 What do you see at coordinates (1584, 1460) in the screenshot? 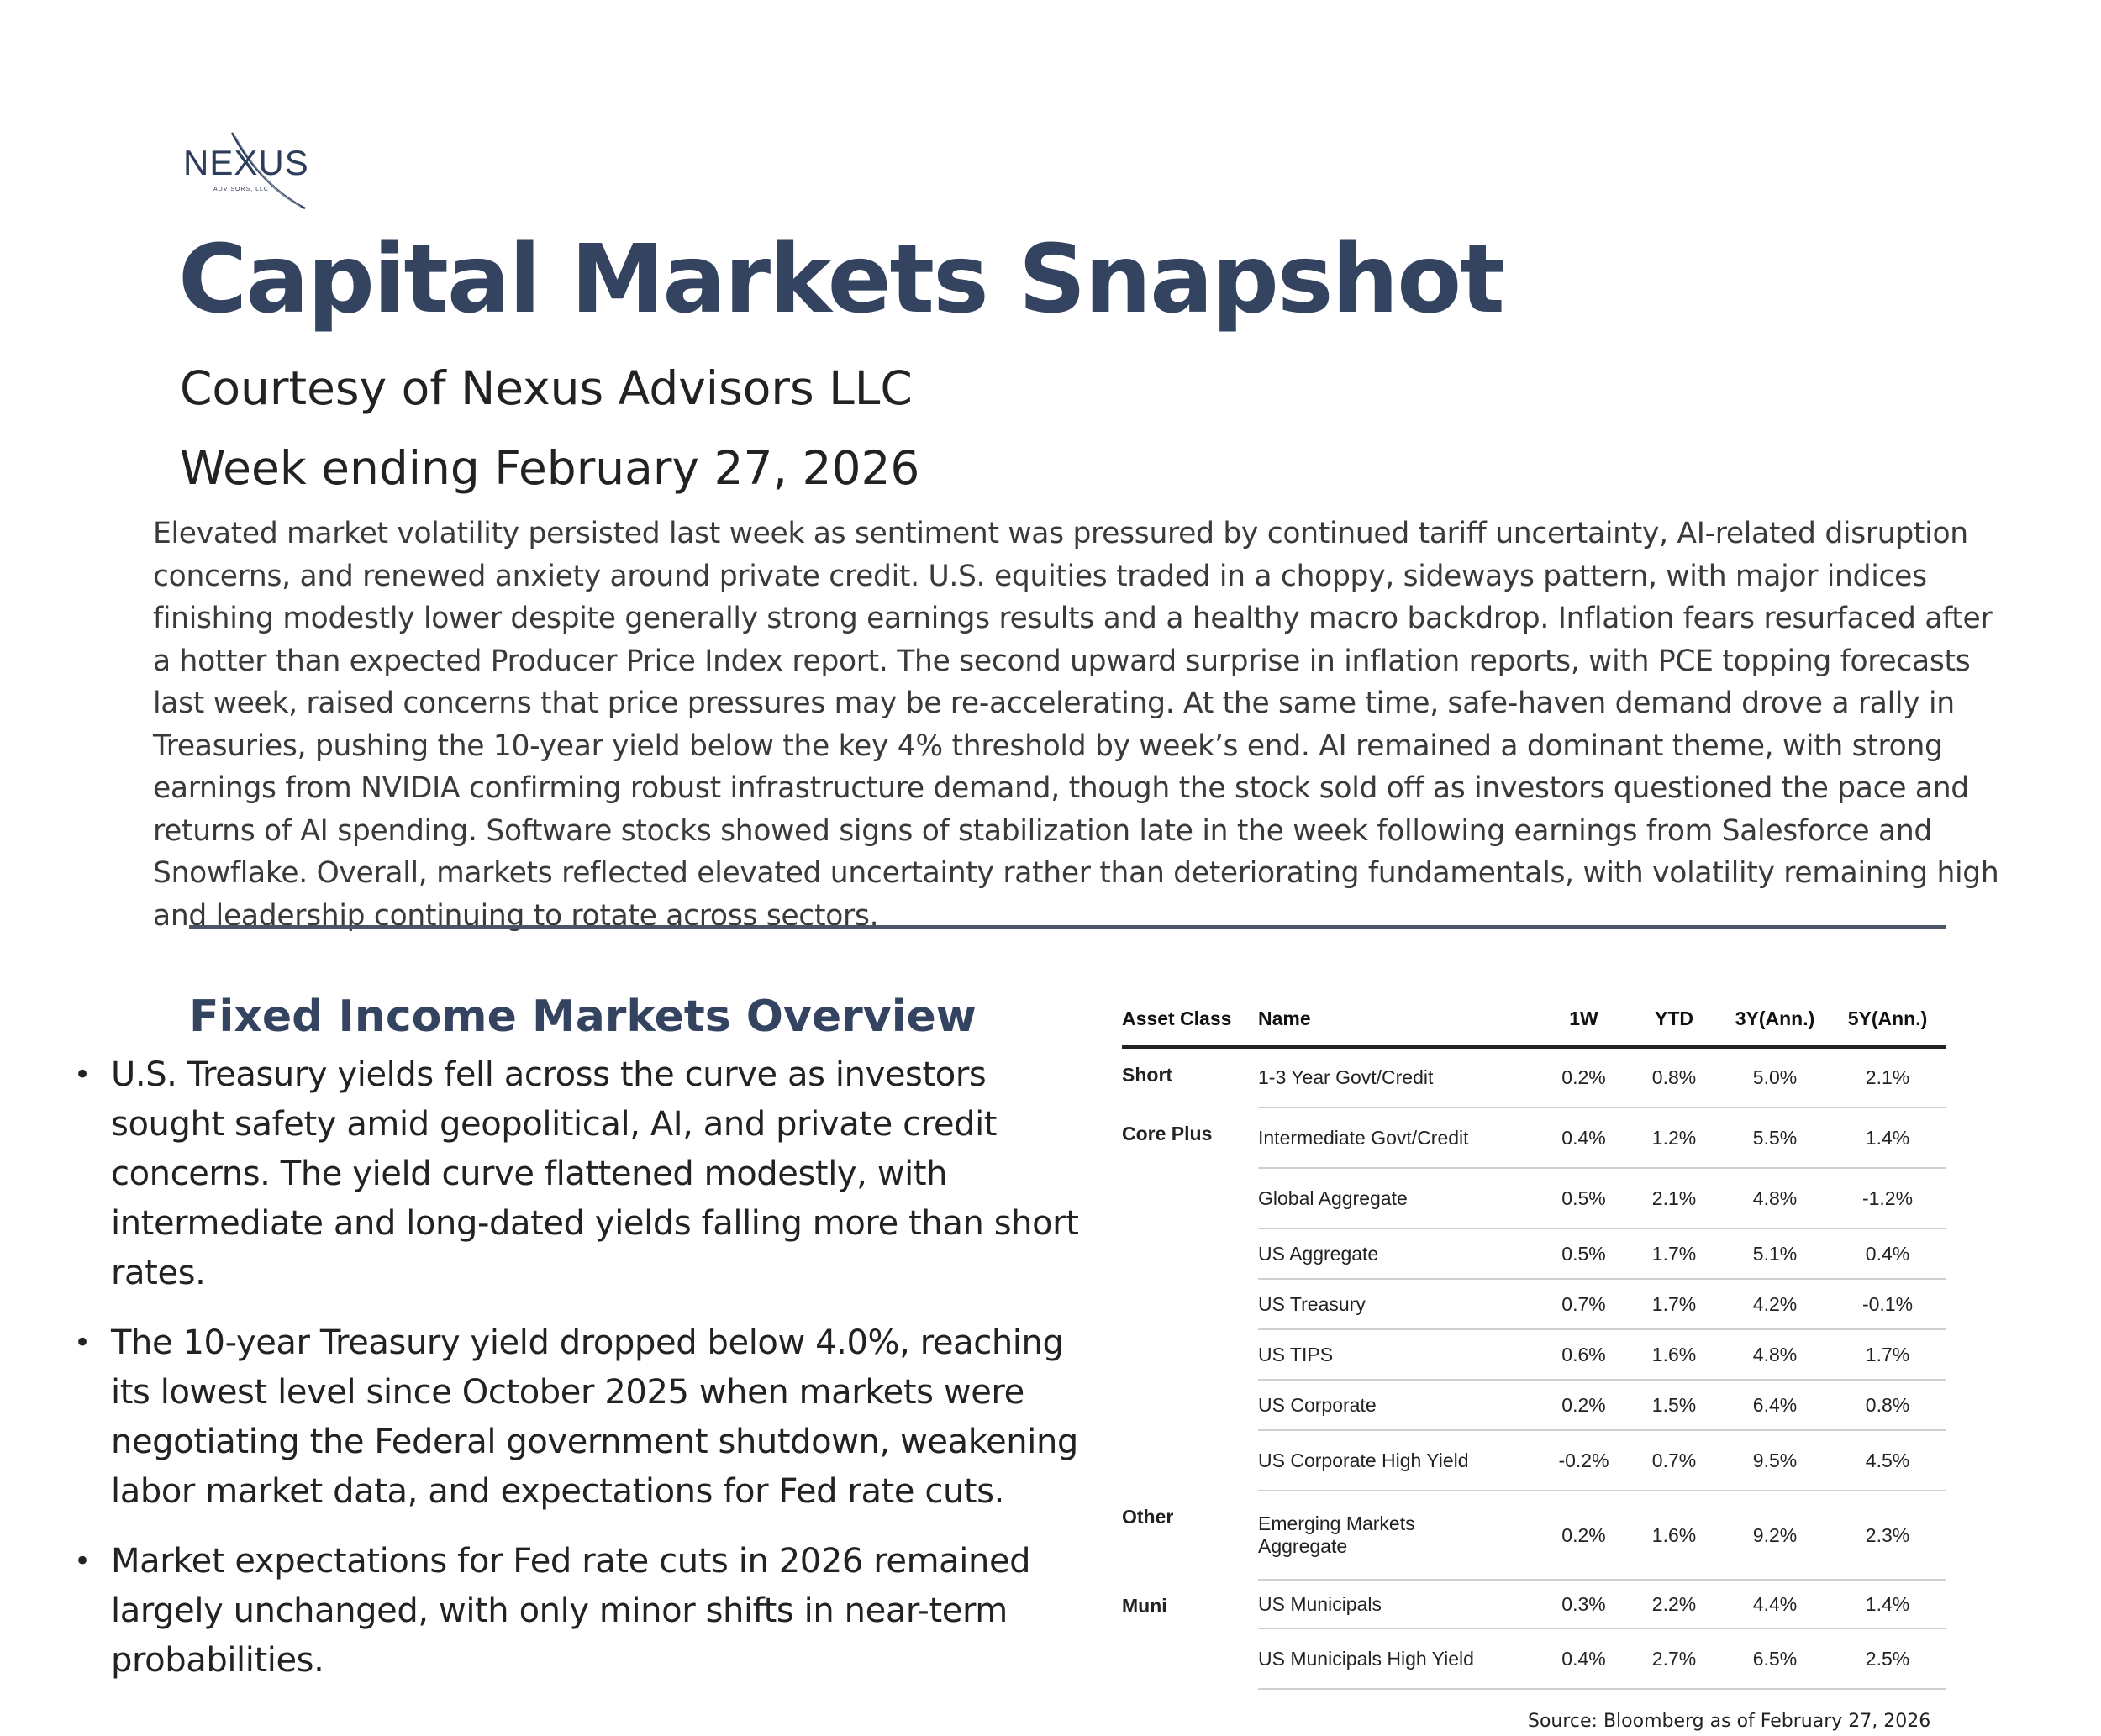
I see `cell-1w: -0.2%` at bounding box center [1584, 1460].